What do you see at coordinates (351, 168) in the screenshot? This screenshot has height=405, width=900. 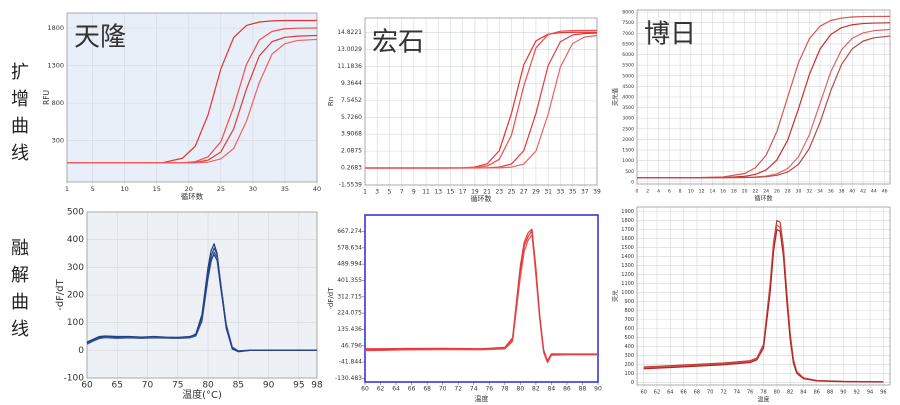 I see `y-tick-label: 0.2683` at bounding box center [351, 168].